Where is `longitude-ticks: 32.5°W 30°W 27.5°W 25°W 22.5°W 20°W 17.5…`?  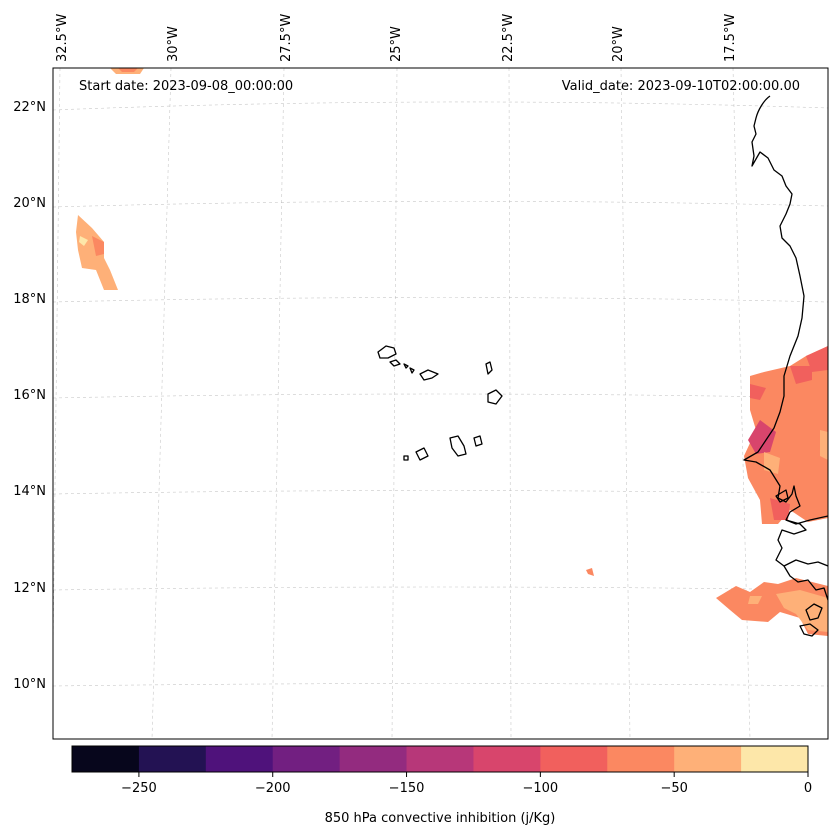
longitude-ticks: 32.5°W 30°W 27.5°W 25°W 22.5°W 20°W 17.5… is located at coordinates (396, 38).